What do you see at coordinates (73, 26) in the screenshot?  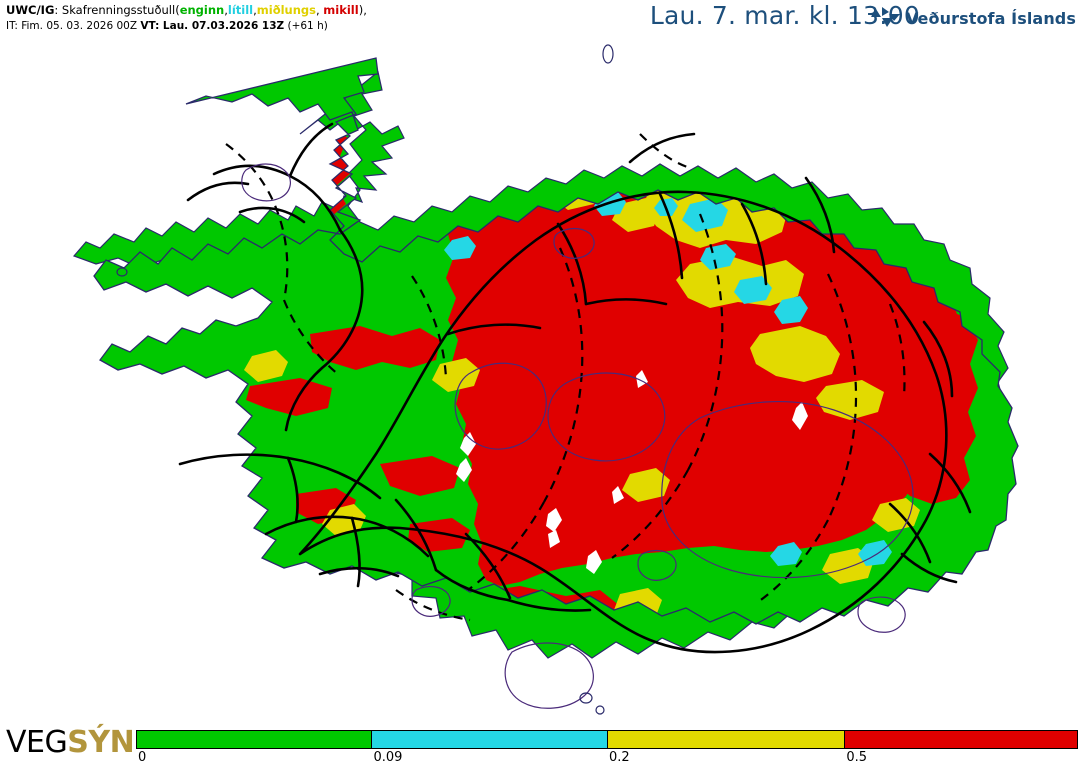 I see `issue-time: IT: Fim. 05. 03. 2026 00Z` at bounding box center [73, 26].